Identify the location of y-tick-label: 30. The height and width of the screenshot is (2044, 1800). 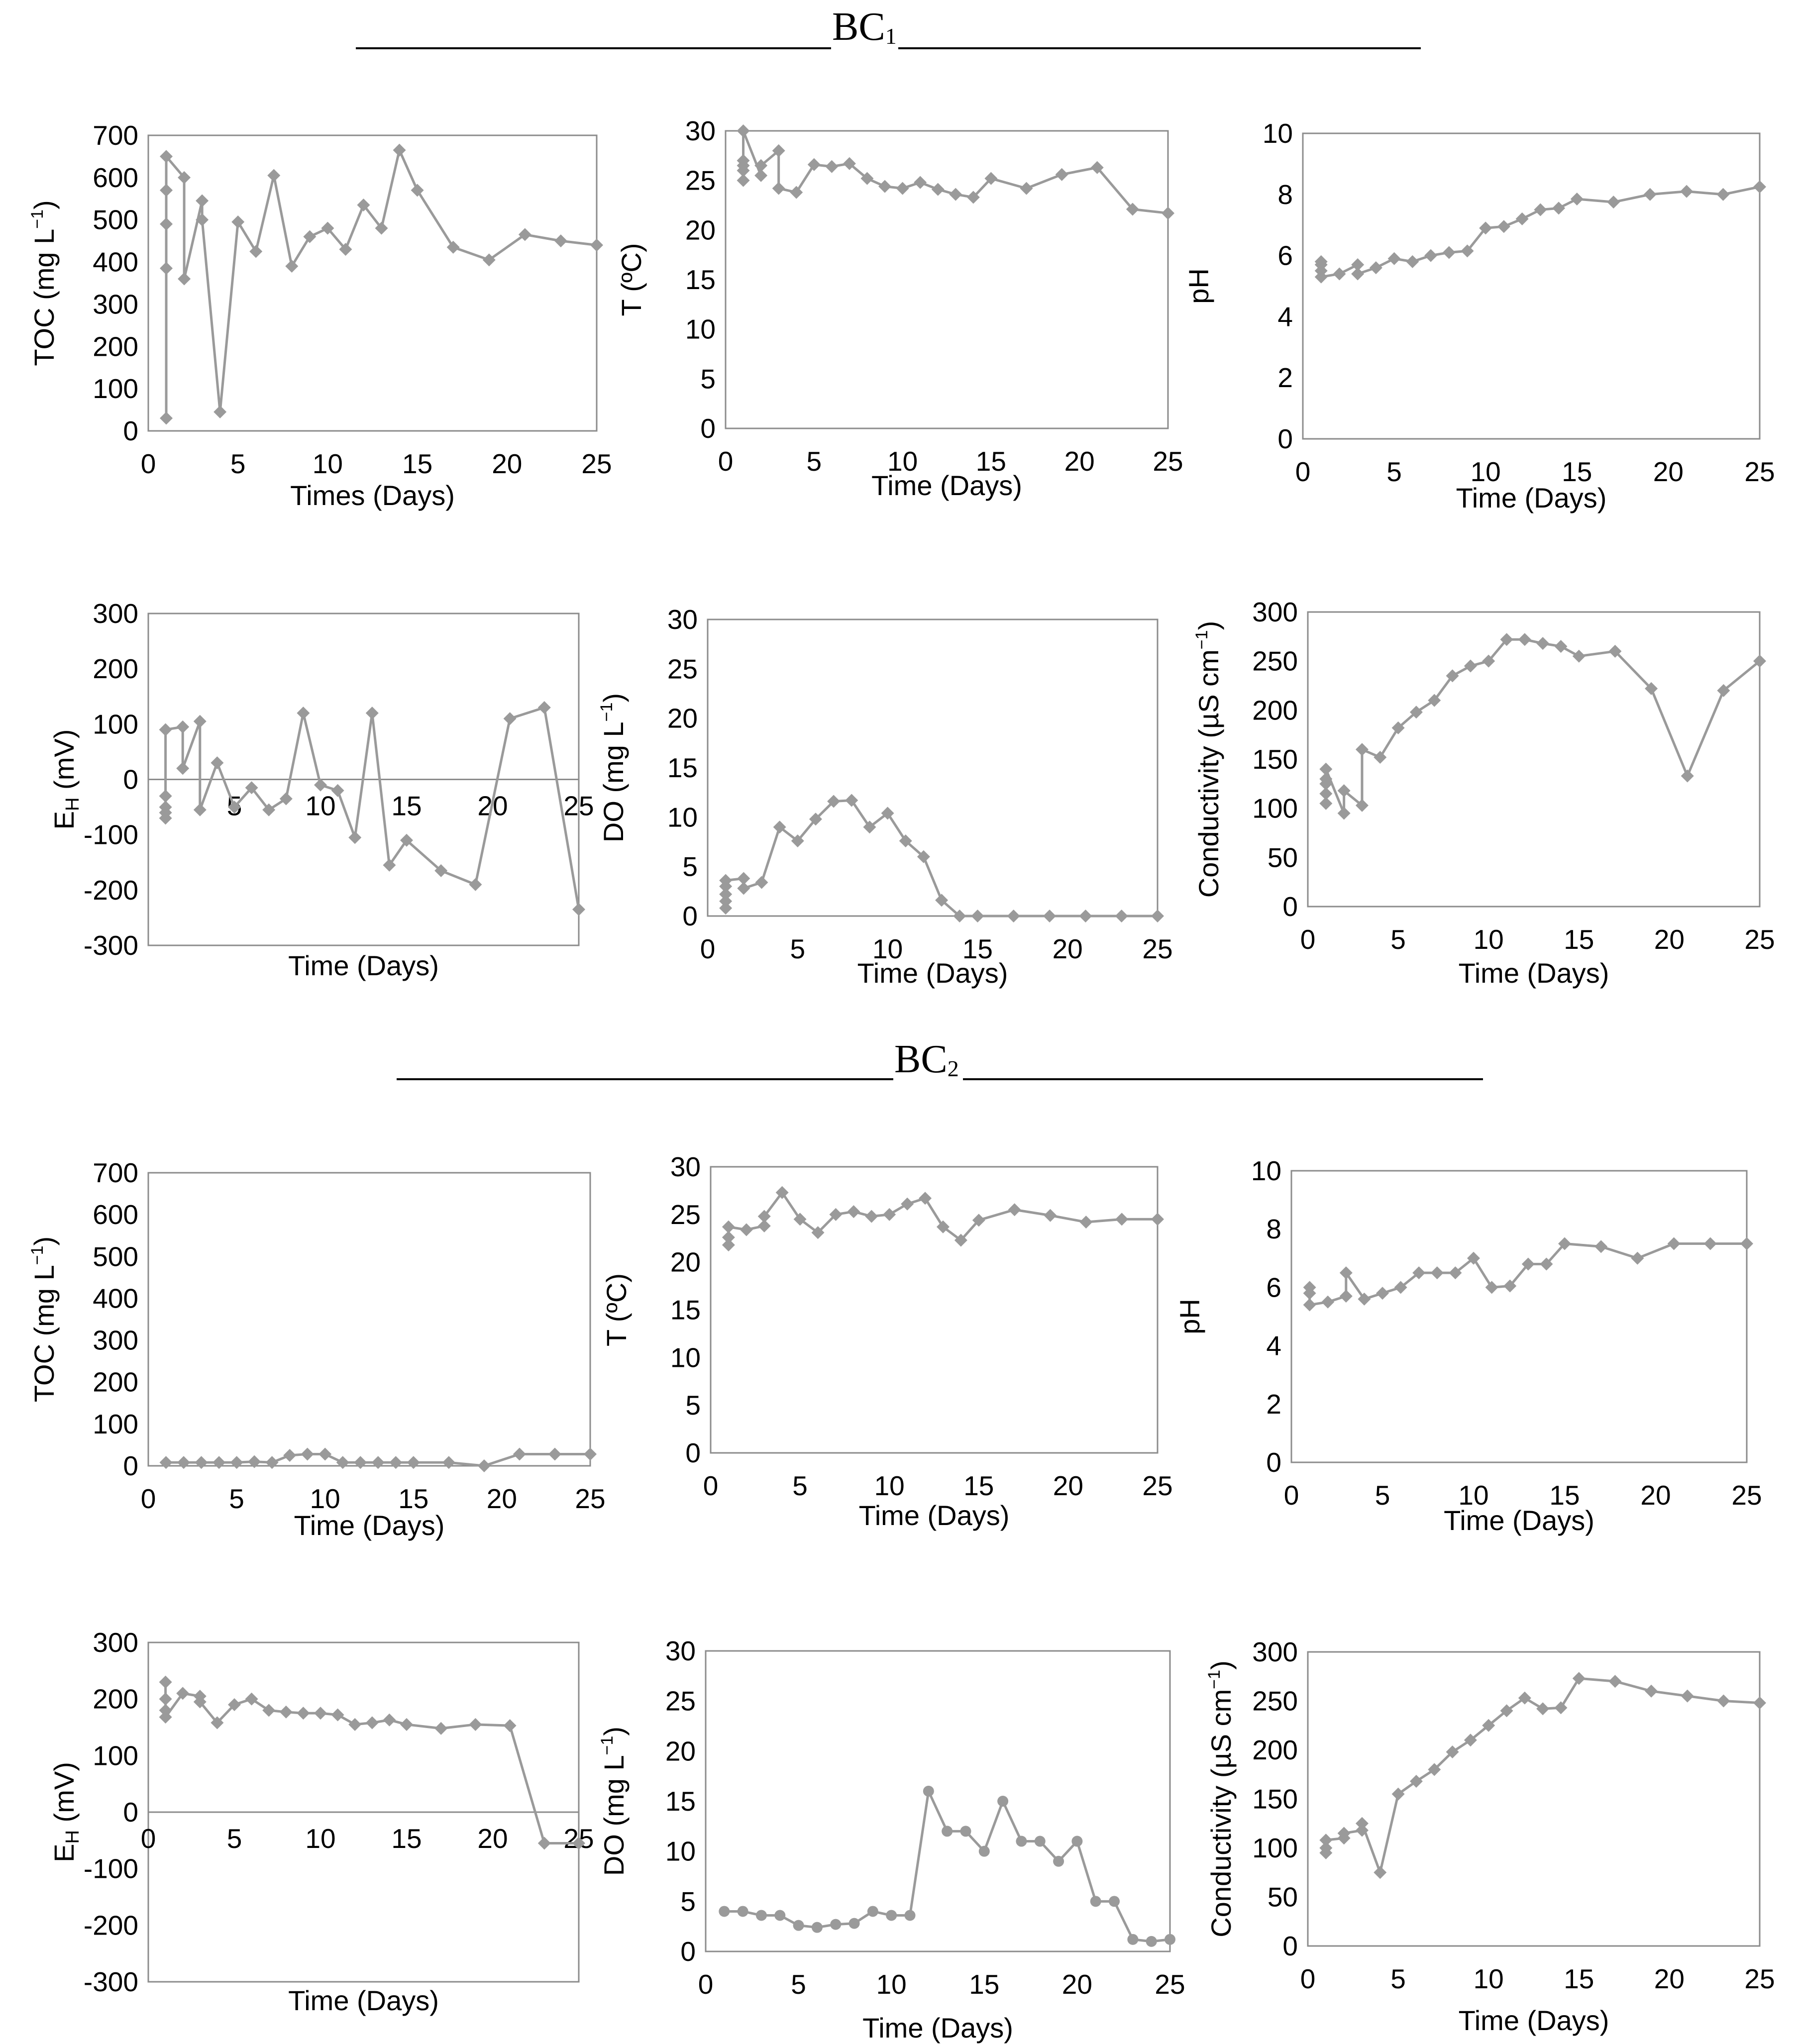
(701, 130).